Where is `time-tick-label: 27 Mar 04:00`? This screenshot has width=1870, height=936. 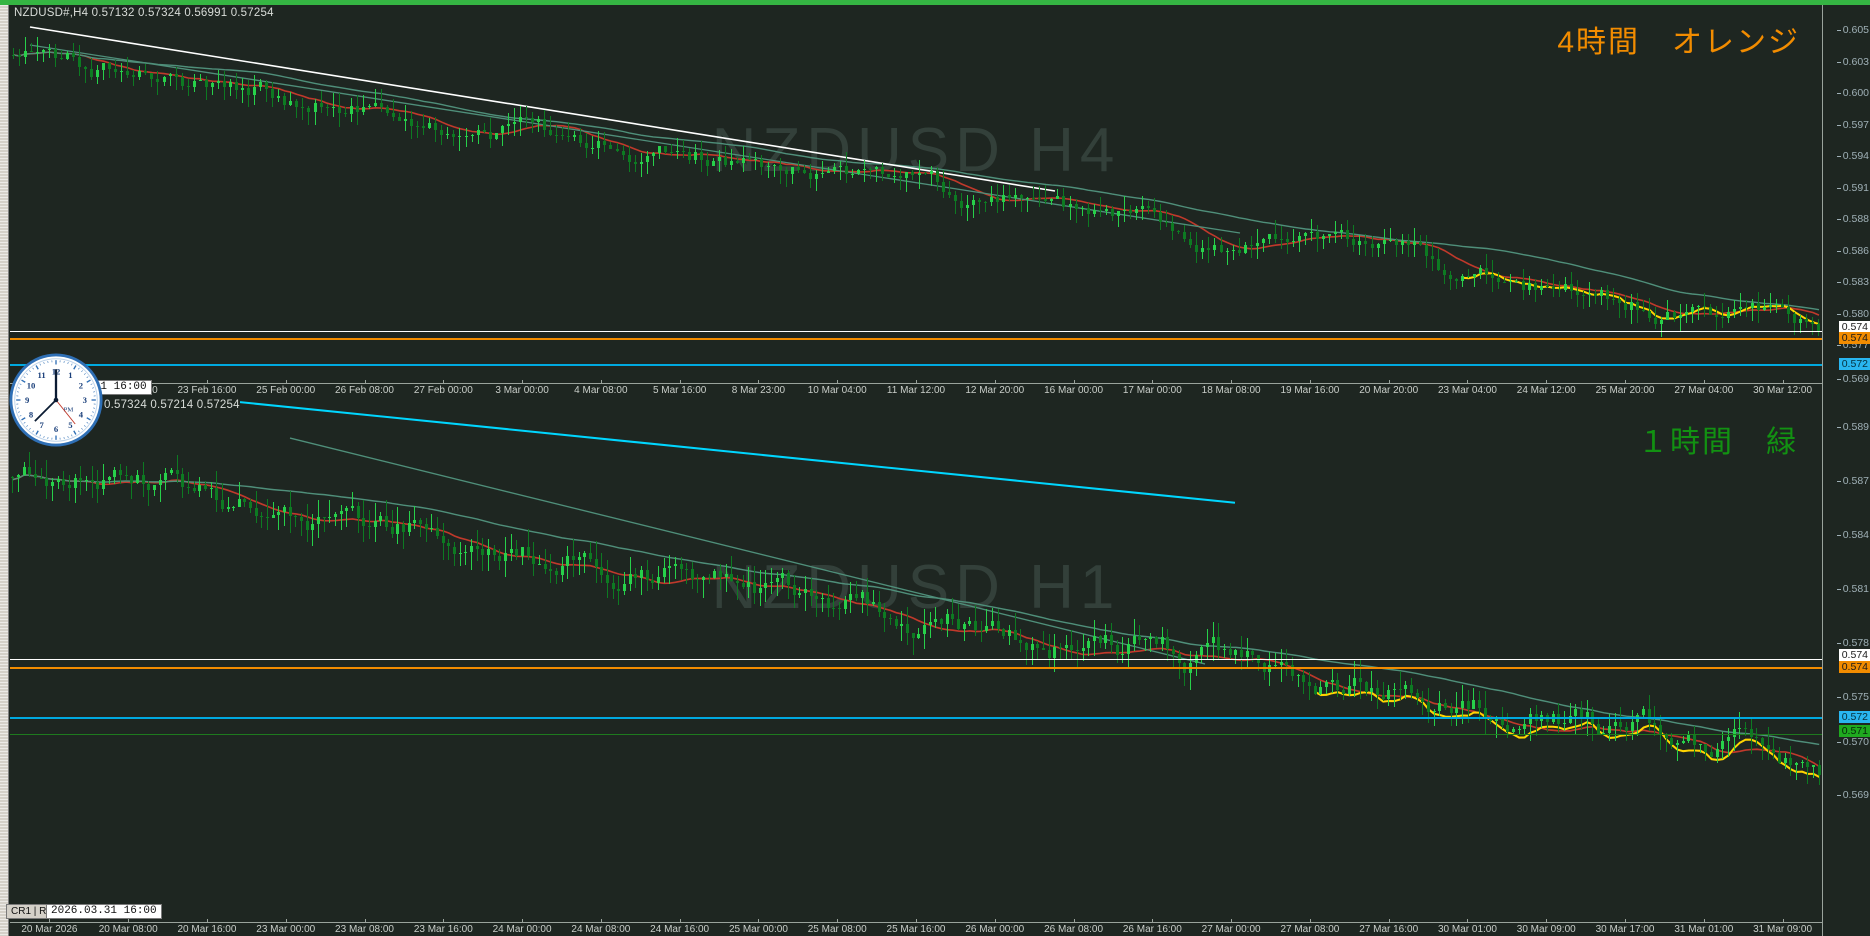
time-tick-label: 27 Mar 04:00 is located at coordinates (1704, 390).